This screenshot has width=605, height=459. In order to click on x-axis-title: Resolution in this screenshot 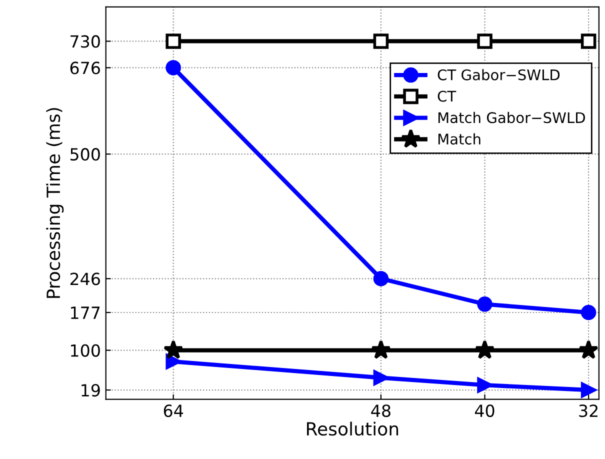, I will do `click(352, 429)`.